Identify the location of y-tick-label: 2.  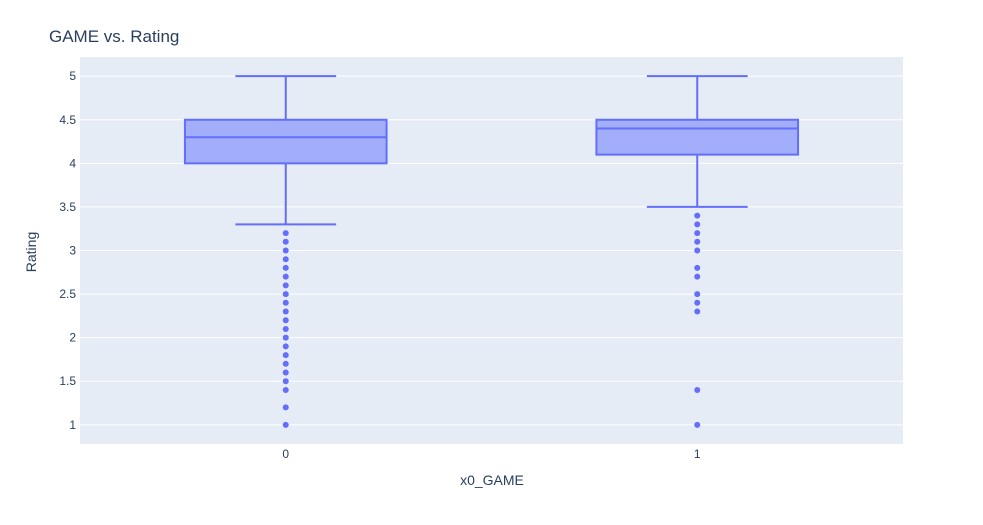
(72, 338).